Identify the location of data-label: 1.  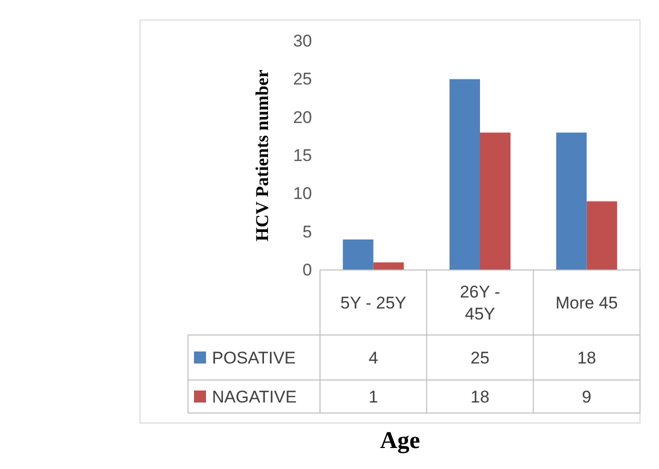
(373, 397).